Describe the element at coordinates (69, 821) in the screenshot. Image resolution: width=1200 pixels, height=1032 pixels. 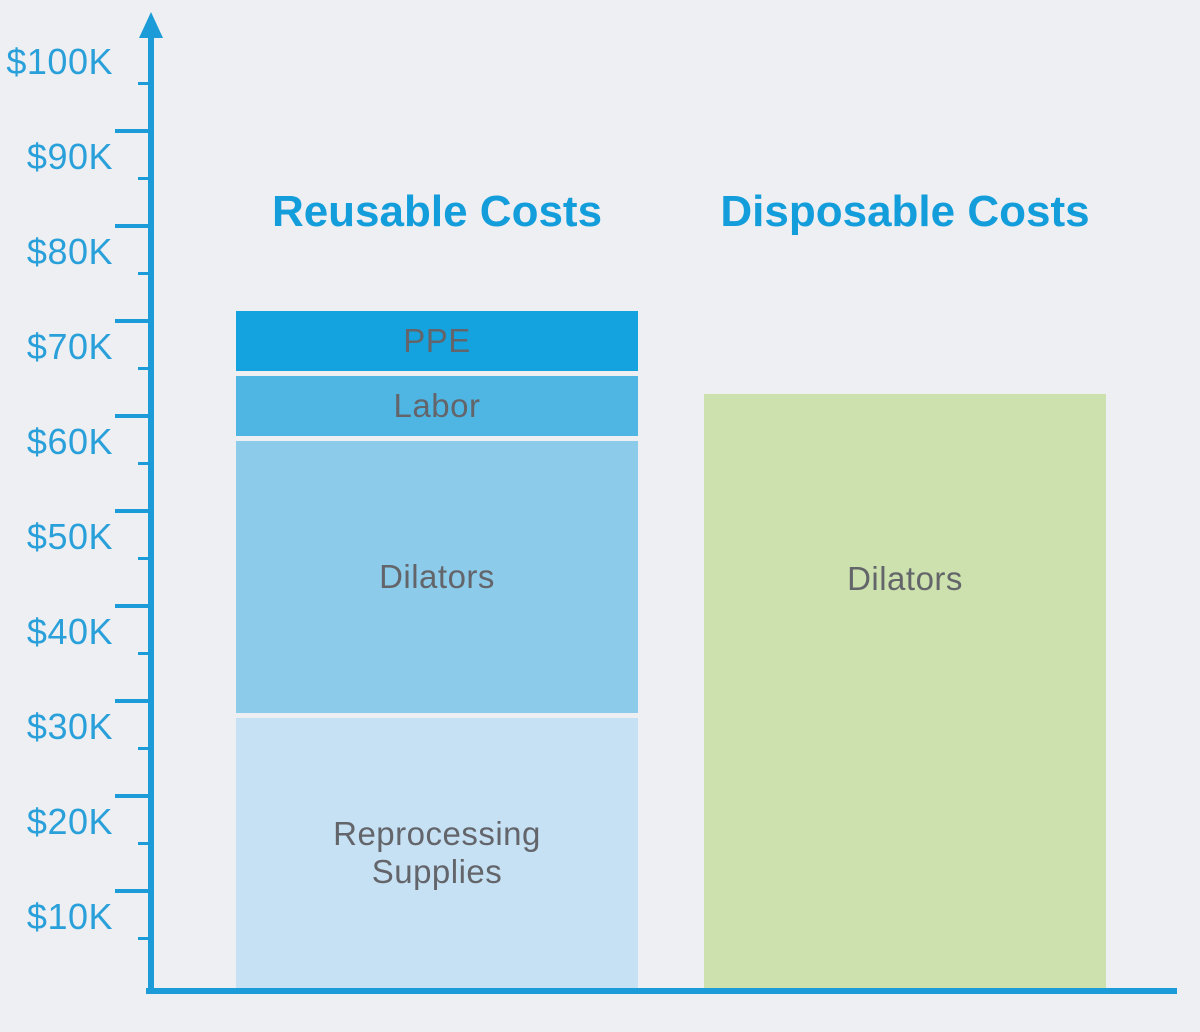
I see `y-axis-label: $20K` at that location.